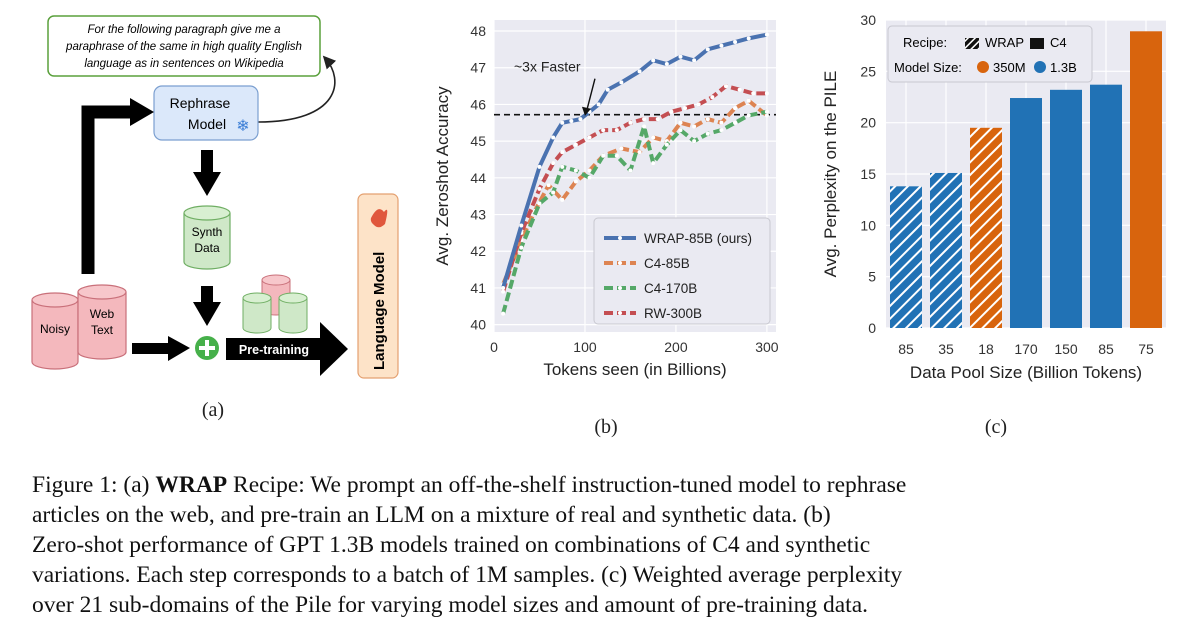 This screenshot has width=1200, height=643. Describe the element at coordinates (996, 427) in the screenshot. I see `panel-c-sublabel: (c)` at that location.